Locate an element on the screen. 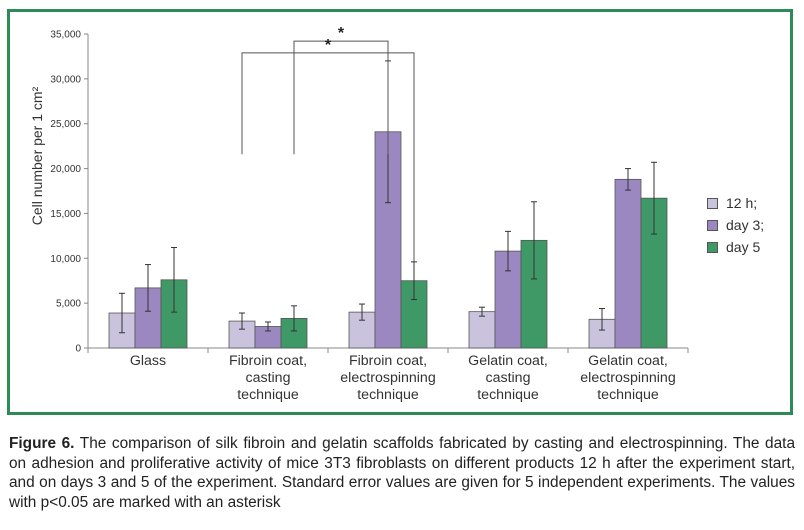 Image resolution: width=804 pixels, height=530 pixels. y-tick-label: 20,000 is located at coordinates (65, 169).